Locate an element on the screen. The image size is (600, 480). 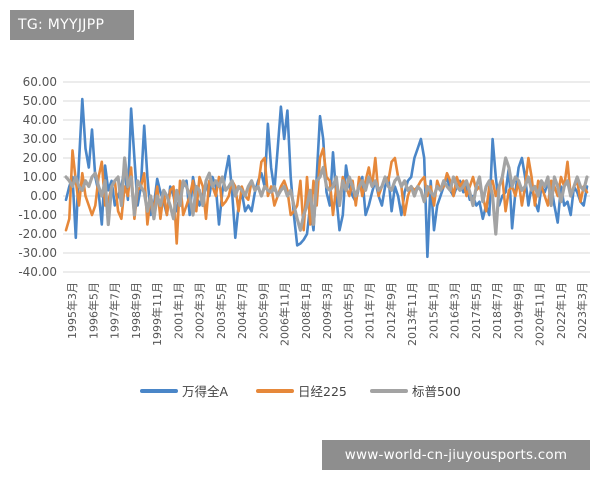
y-tick-label: 50.00 is located at coordinates (40, 101).